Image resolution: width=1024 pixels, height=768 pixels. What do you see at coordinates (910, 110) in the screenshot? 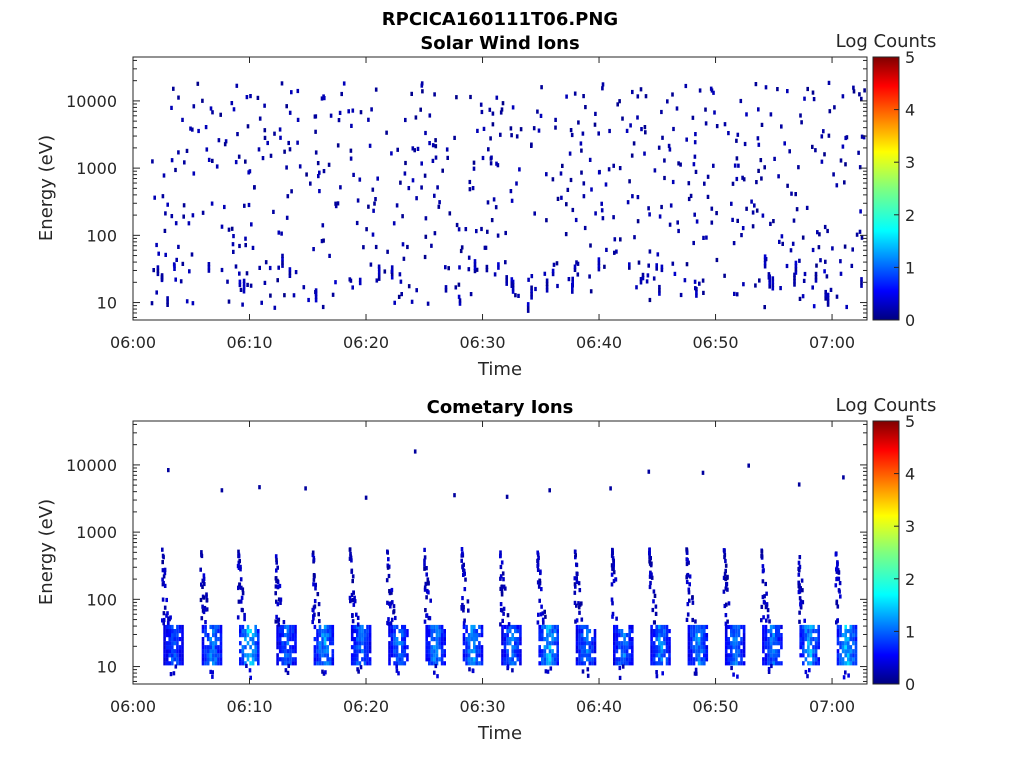
I see `colorbar-tick-label: 4` at bounding box center [910, 110].